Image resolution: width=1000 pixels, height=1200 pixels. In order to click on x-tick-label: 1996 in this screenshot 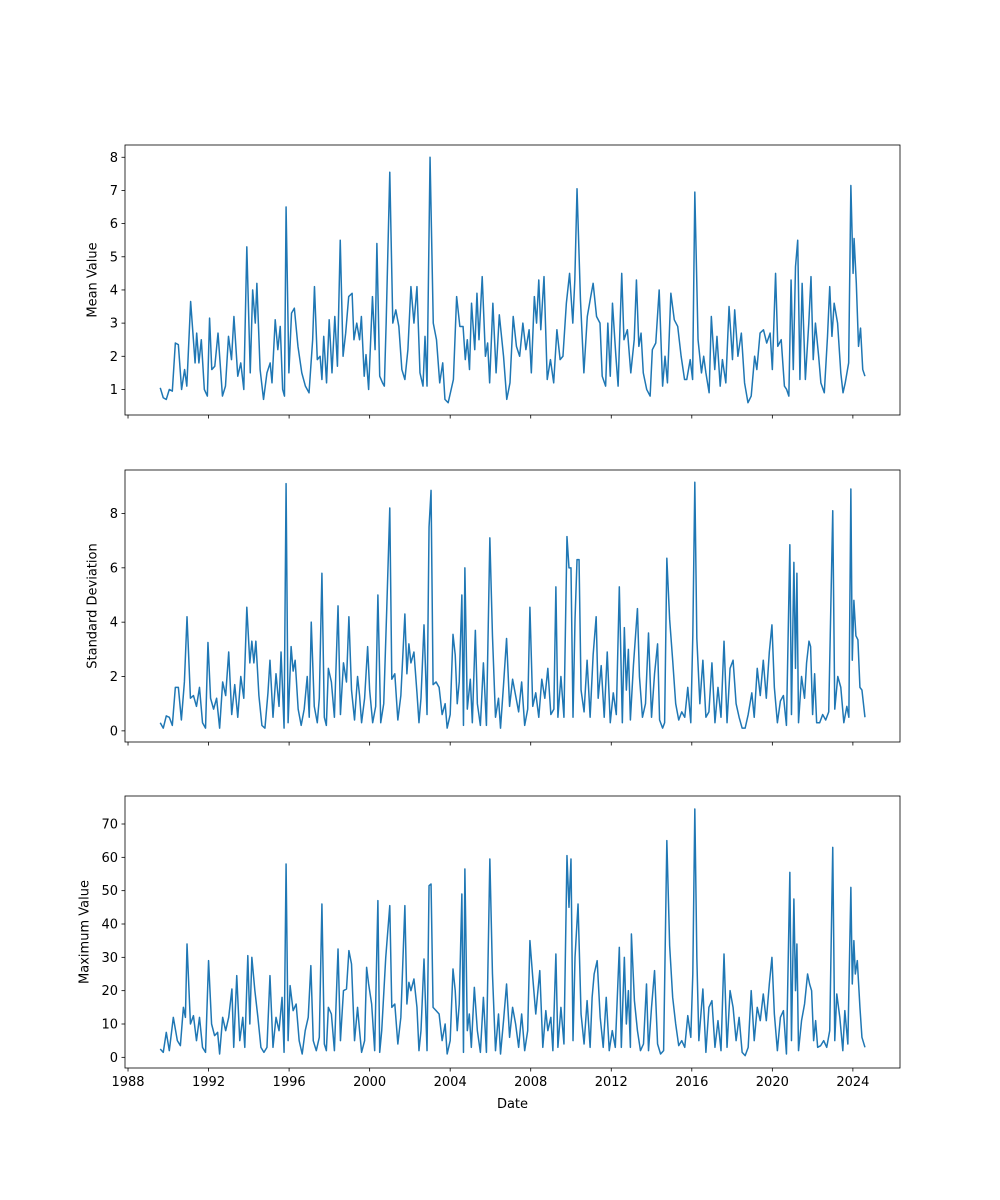, I will do `click(289, 1082)`.